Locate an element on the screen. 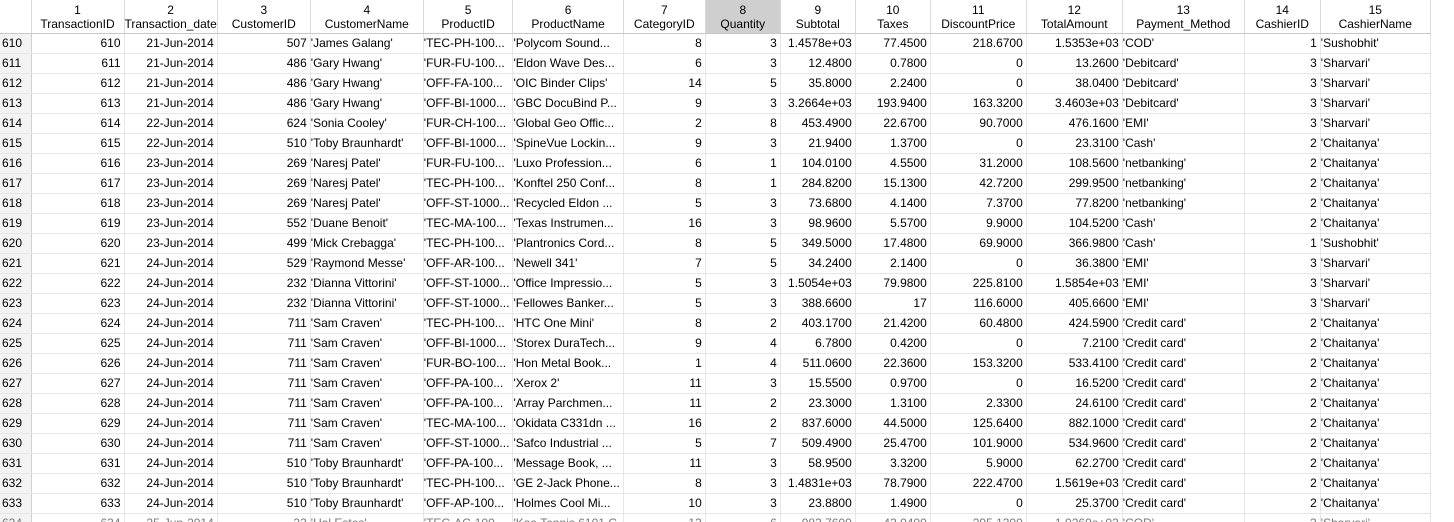 Image resolution: width=1454 pixels, height=522 pixels. table-cell: 23.8800 is located at coordinates (818, 503).